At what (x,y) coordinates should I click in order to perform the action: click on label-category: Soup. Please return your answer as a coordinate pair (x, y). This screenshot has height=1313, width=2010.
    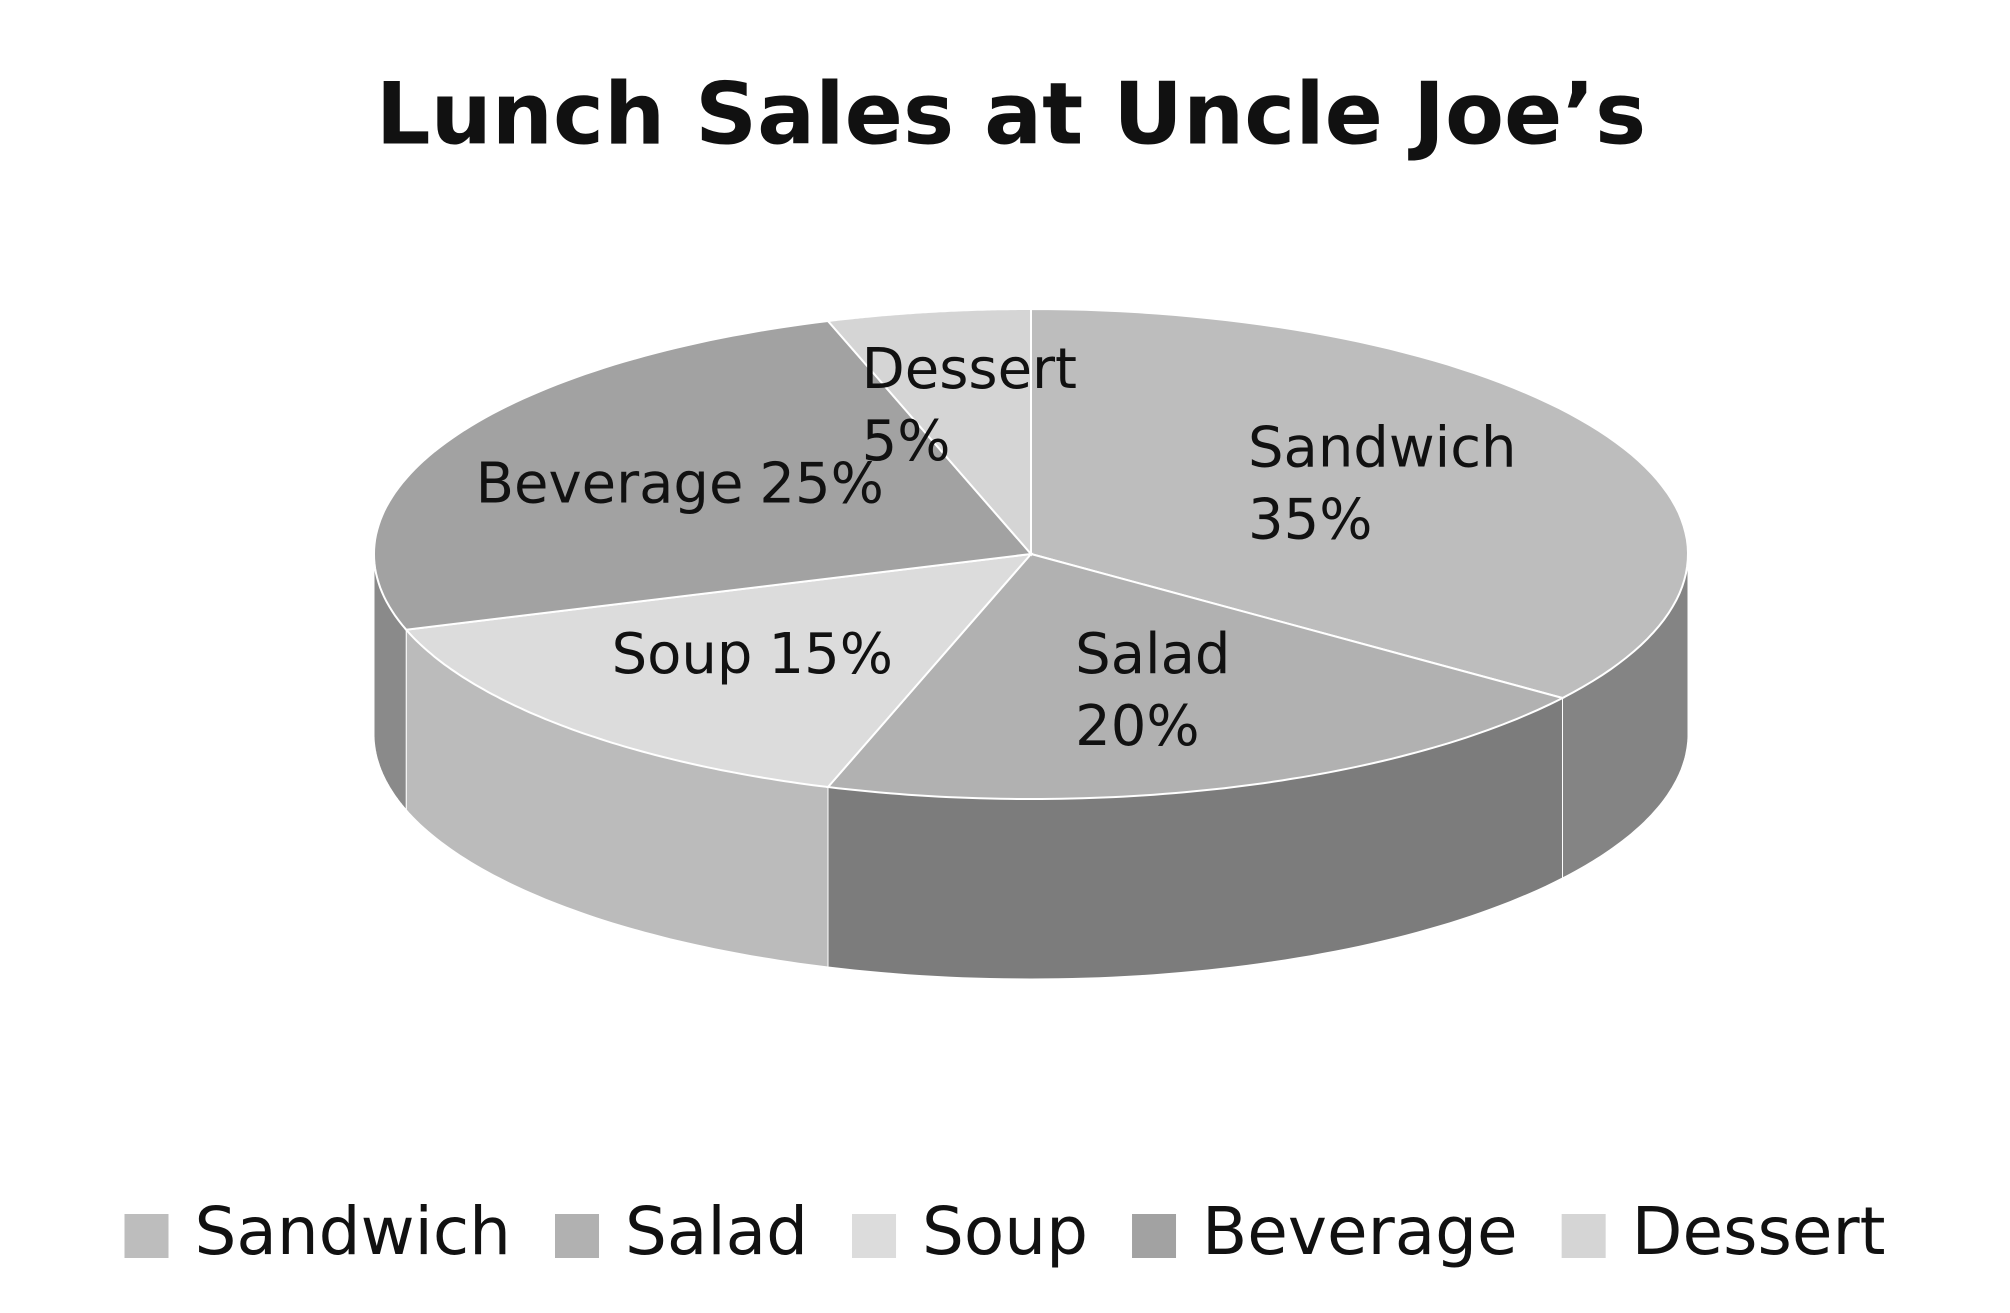
    Looking at the image, I should click on (682, 654).